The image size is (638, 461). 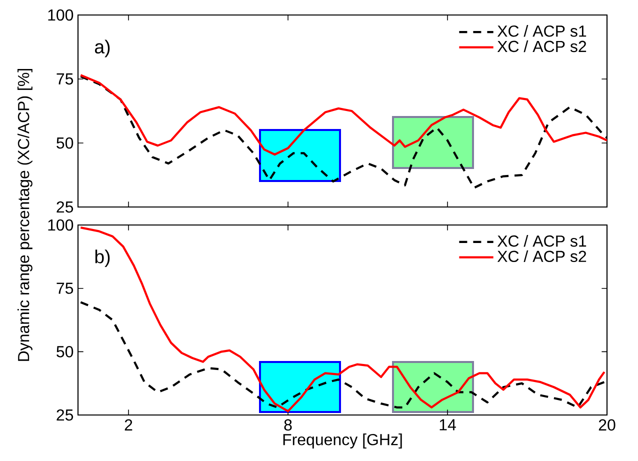 I want to click on y-axis-title: Dynamic range percentage (XC/ACP) [%], so click(x=25, y=215).